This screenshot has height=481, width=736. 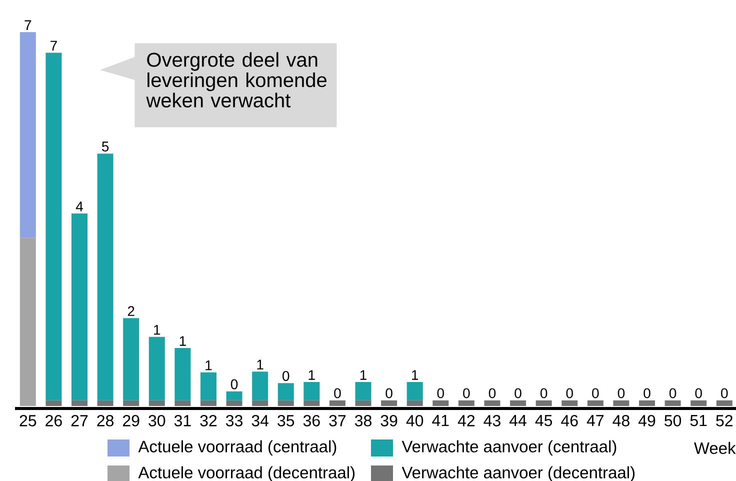 I want to click on x-tick-label: 28, so click(x=105, y=420).